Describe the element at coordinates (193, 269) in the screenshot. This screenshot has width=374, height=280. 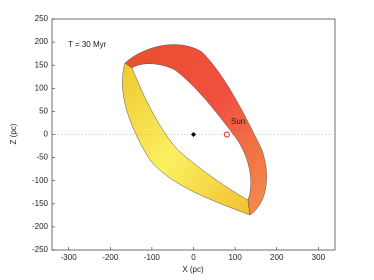
I see `x-axis-label: X (pc)` at that location.